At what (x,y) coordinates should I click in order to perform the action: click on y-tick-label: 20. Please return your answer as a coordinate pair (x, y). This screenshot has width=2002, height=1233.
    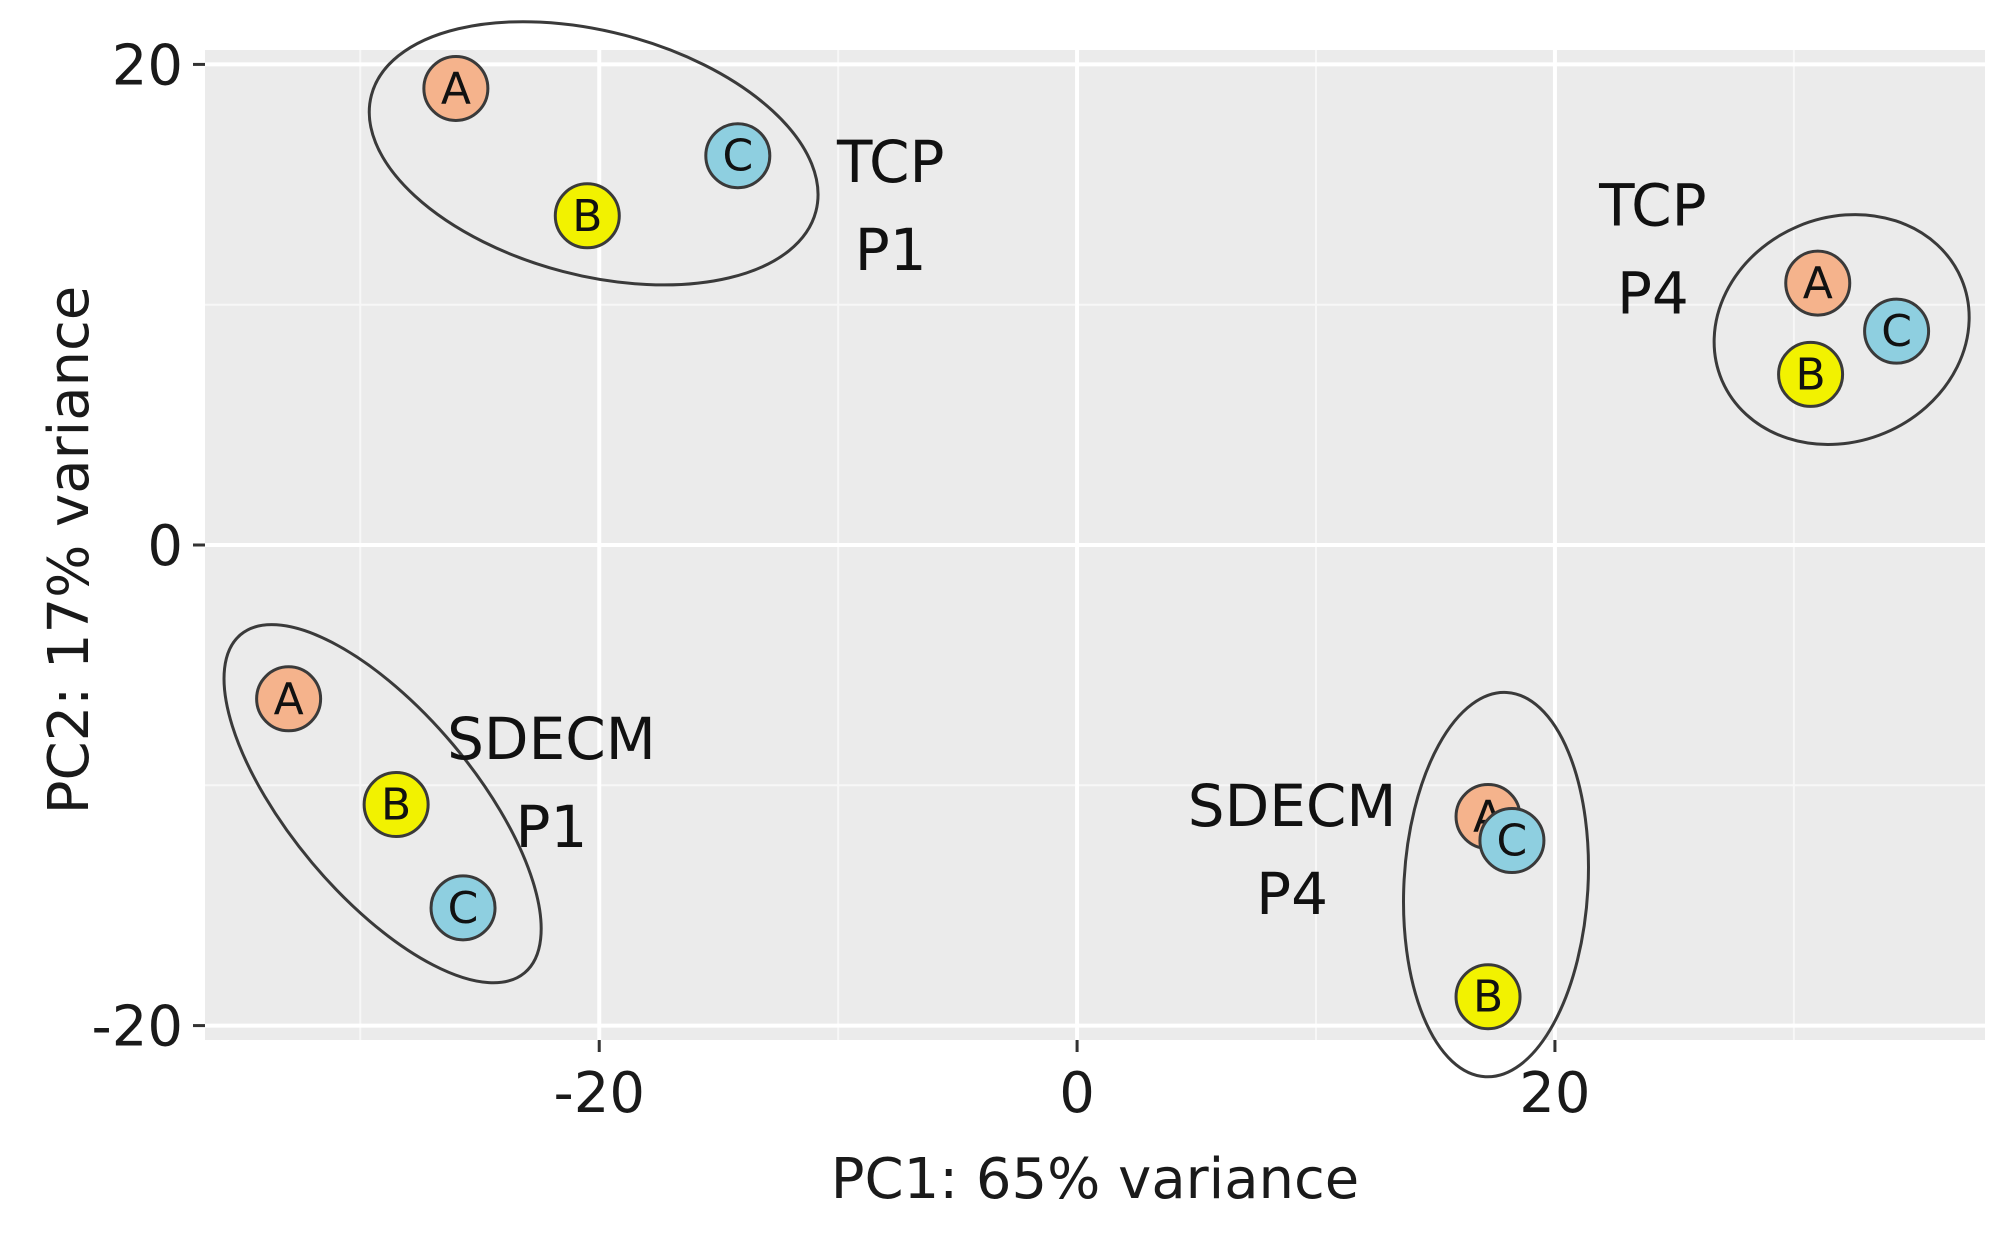
    Looking at the image, I should click on (147, 65).